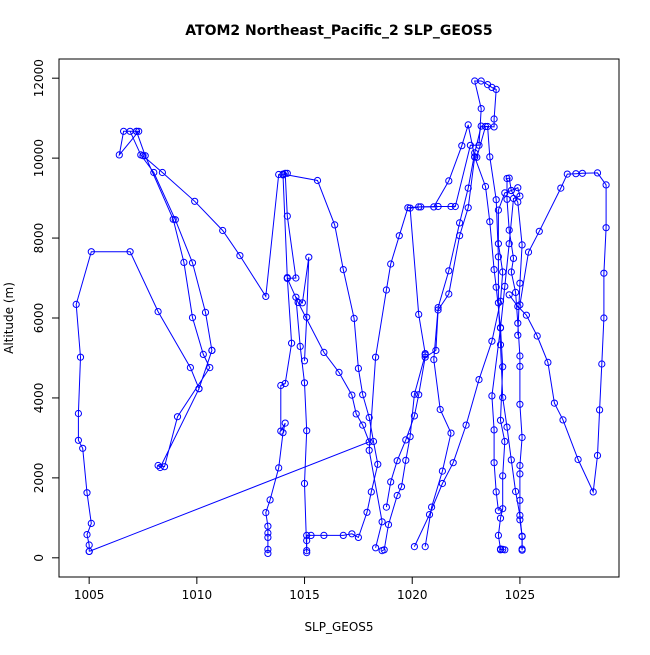 This screenshot has width=650, height=655. Describe the element at coordinates (412, 595) in the screenshot. I see `x-tick-label: 1020` at that location.